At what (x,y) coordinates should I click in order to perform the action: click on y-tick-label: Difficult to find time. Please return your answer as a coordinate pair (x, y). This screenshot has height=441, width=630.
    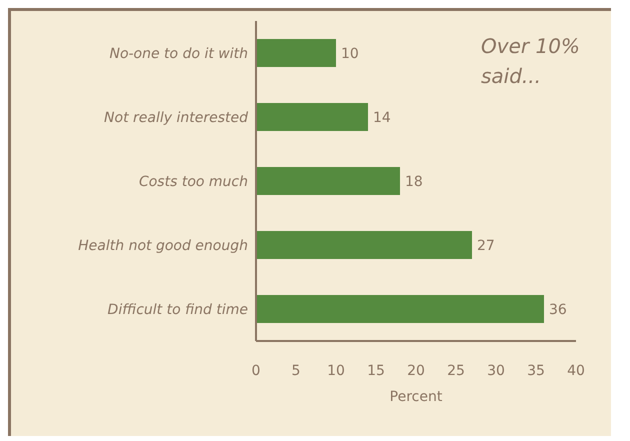
    Looking at the image, I should click on (178, 310).